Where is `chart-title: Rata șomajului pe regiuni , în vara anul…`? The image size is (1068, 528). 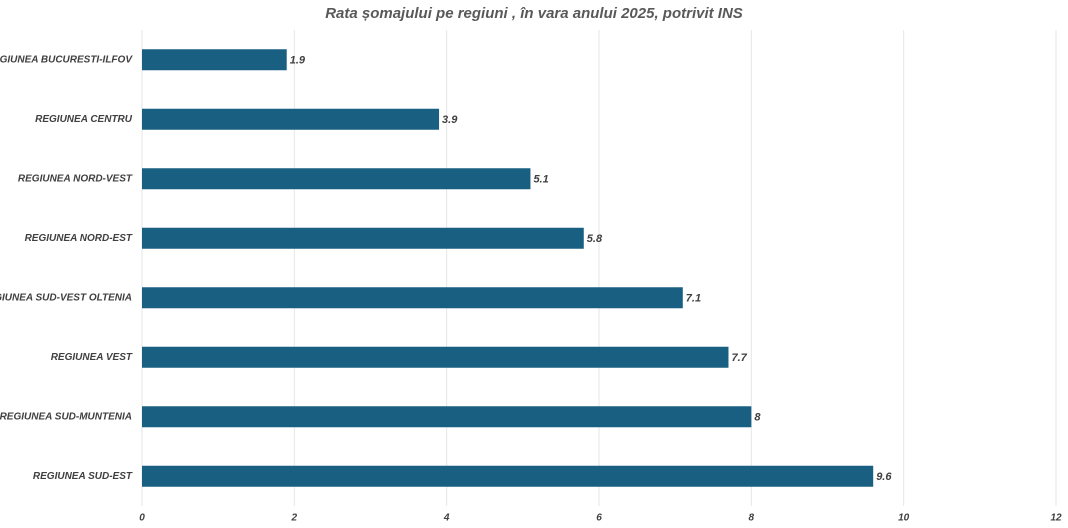 chart-title: Rata șomajului pe regiuni , în vara anul… is located at coordinates (534, 13).